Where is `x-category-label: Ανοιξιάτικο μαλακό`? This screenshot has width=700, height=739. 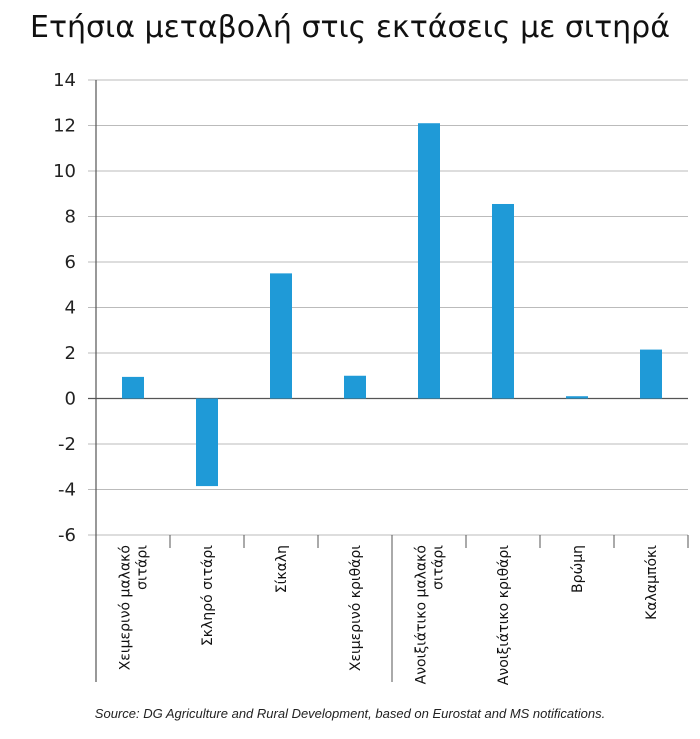 x-category-label: Ανοιξιάτικο μαλακό is located at coordinates (422, 614).